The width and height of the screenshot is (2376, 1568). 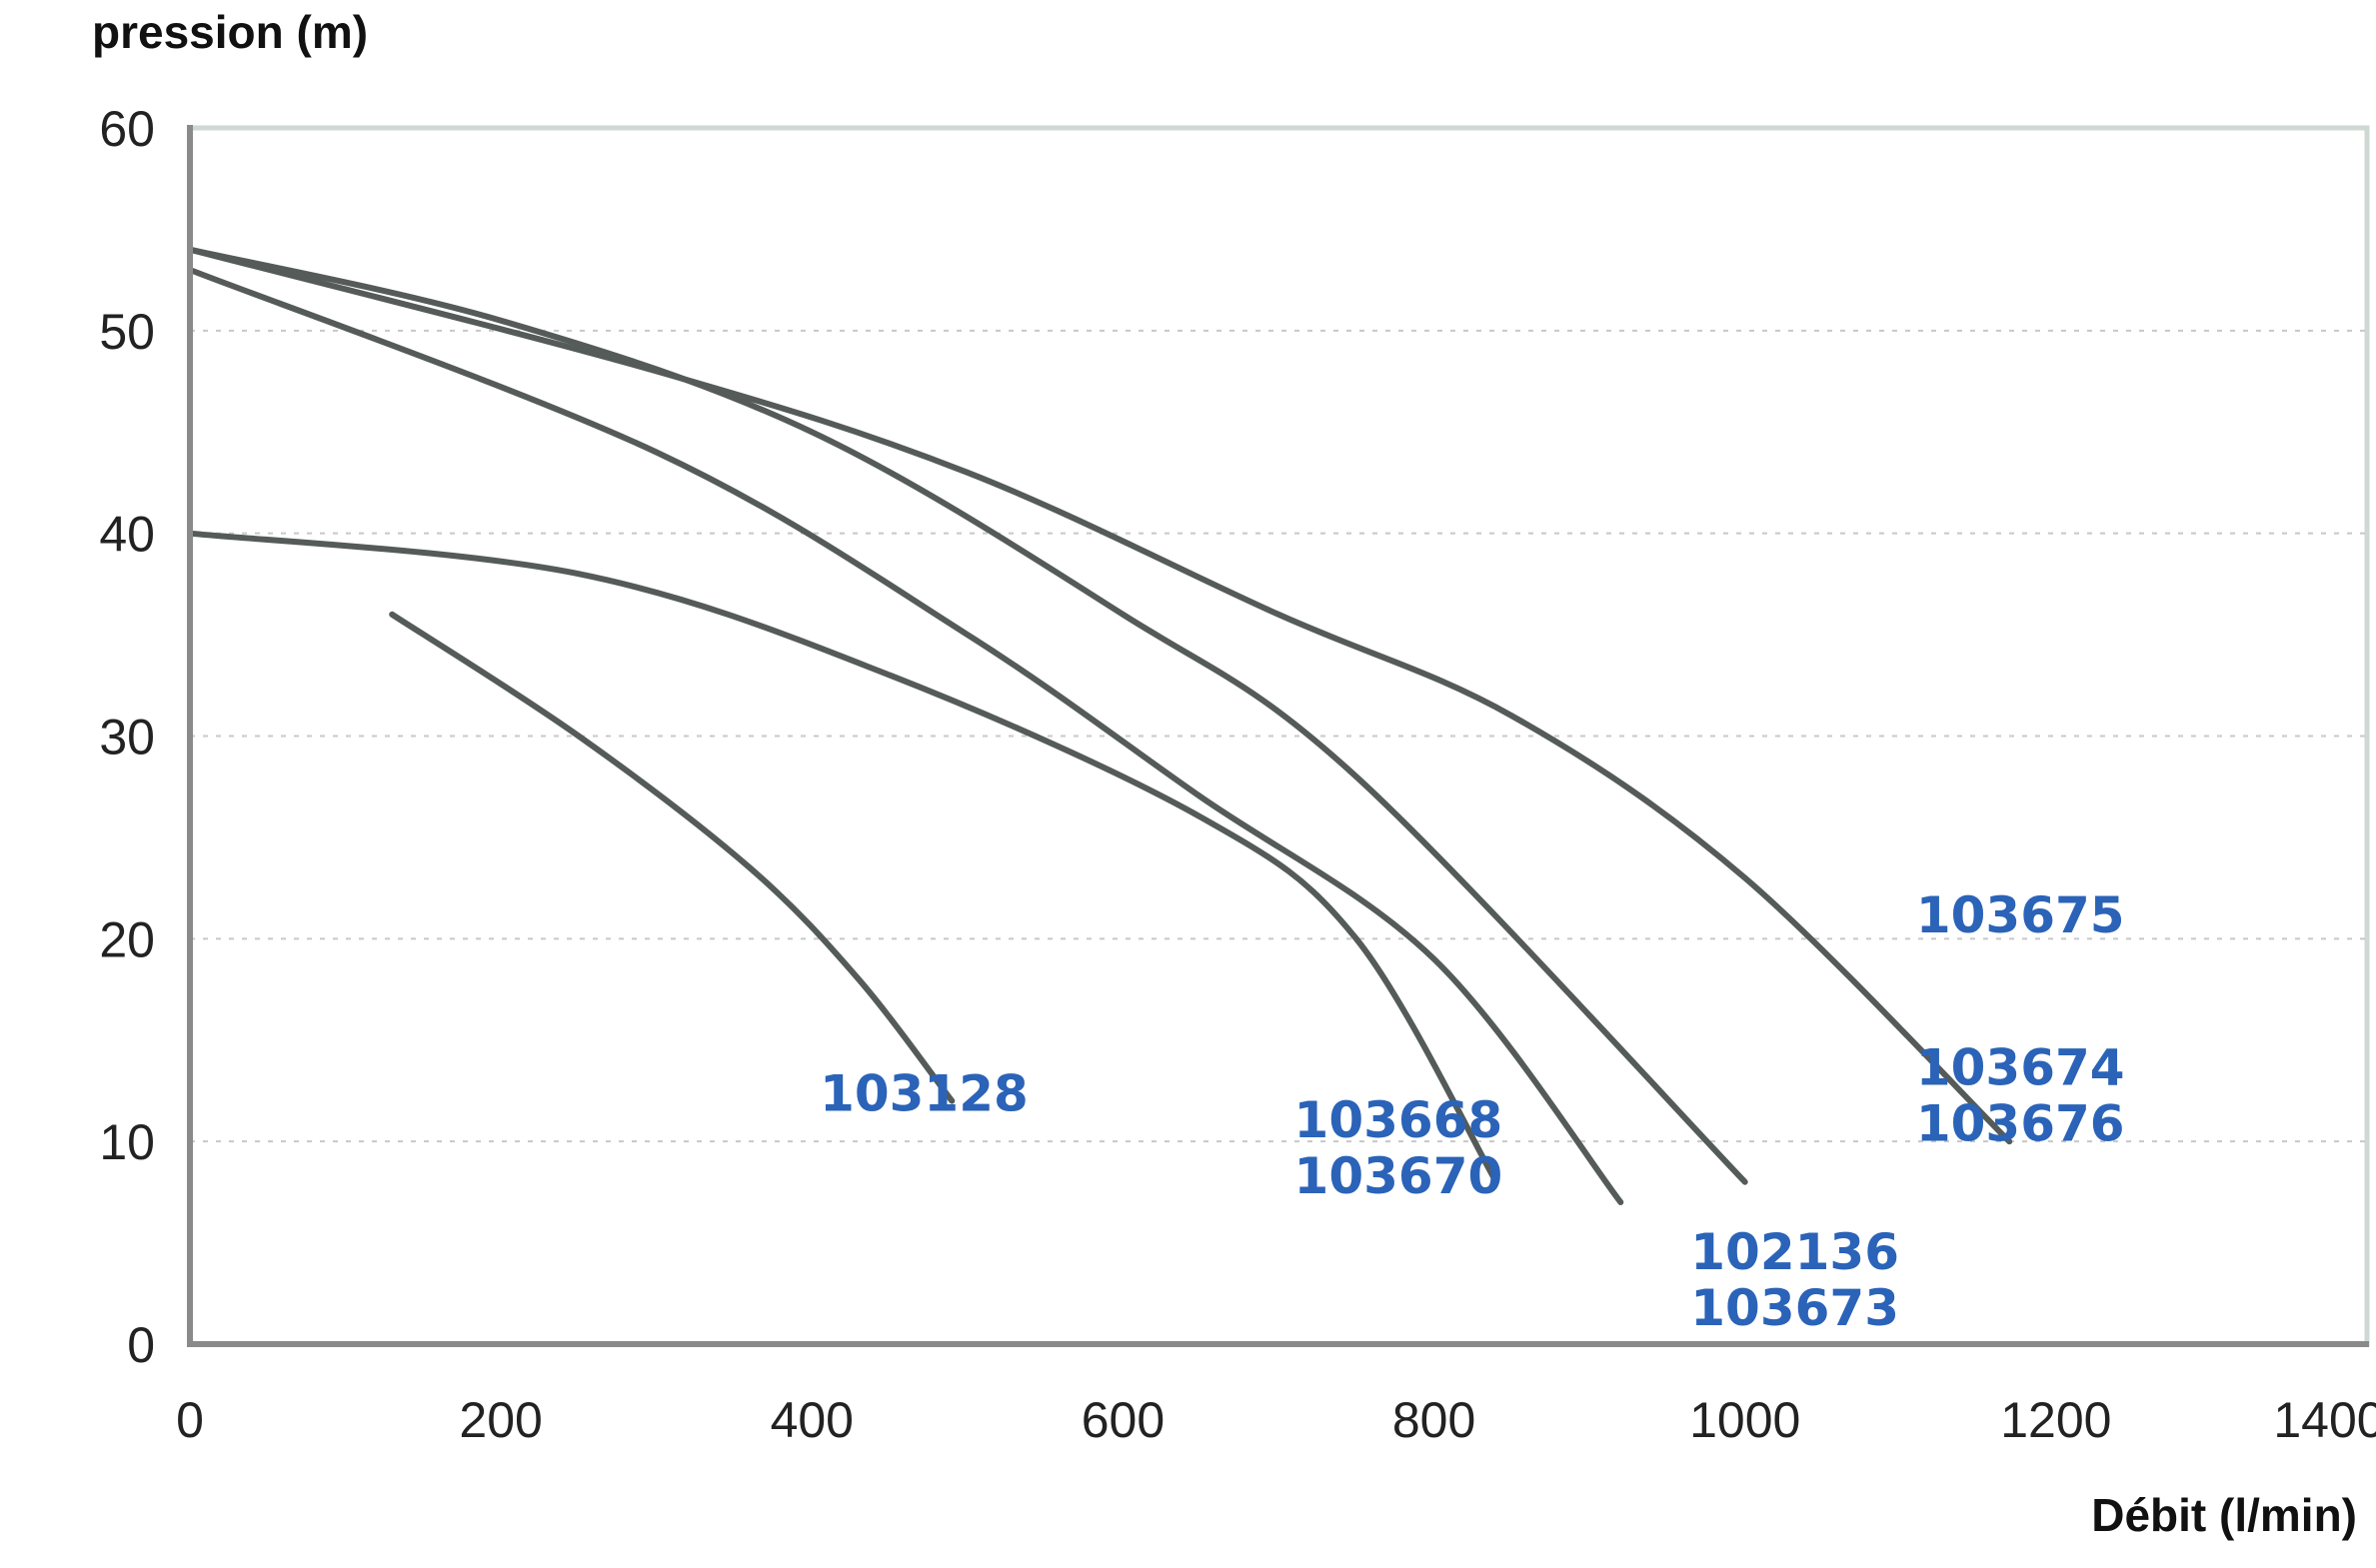 What do you see at coordinates (127, 129) in the screenshot?
I see `y-tick-label: 60` at bounding box center [127, 129].